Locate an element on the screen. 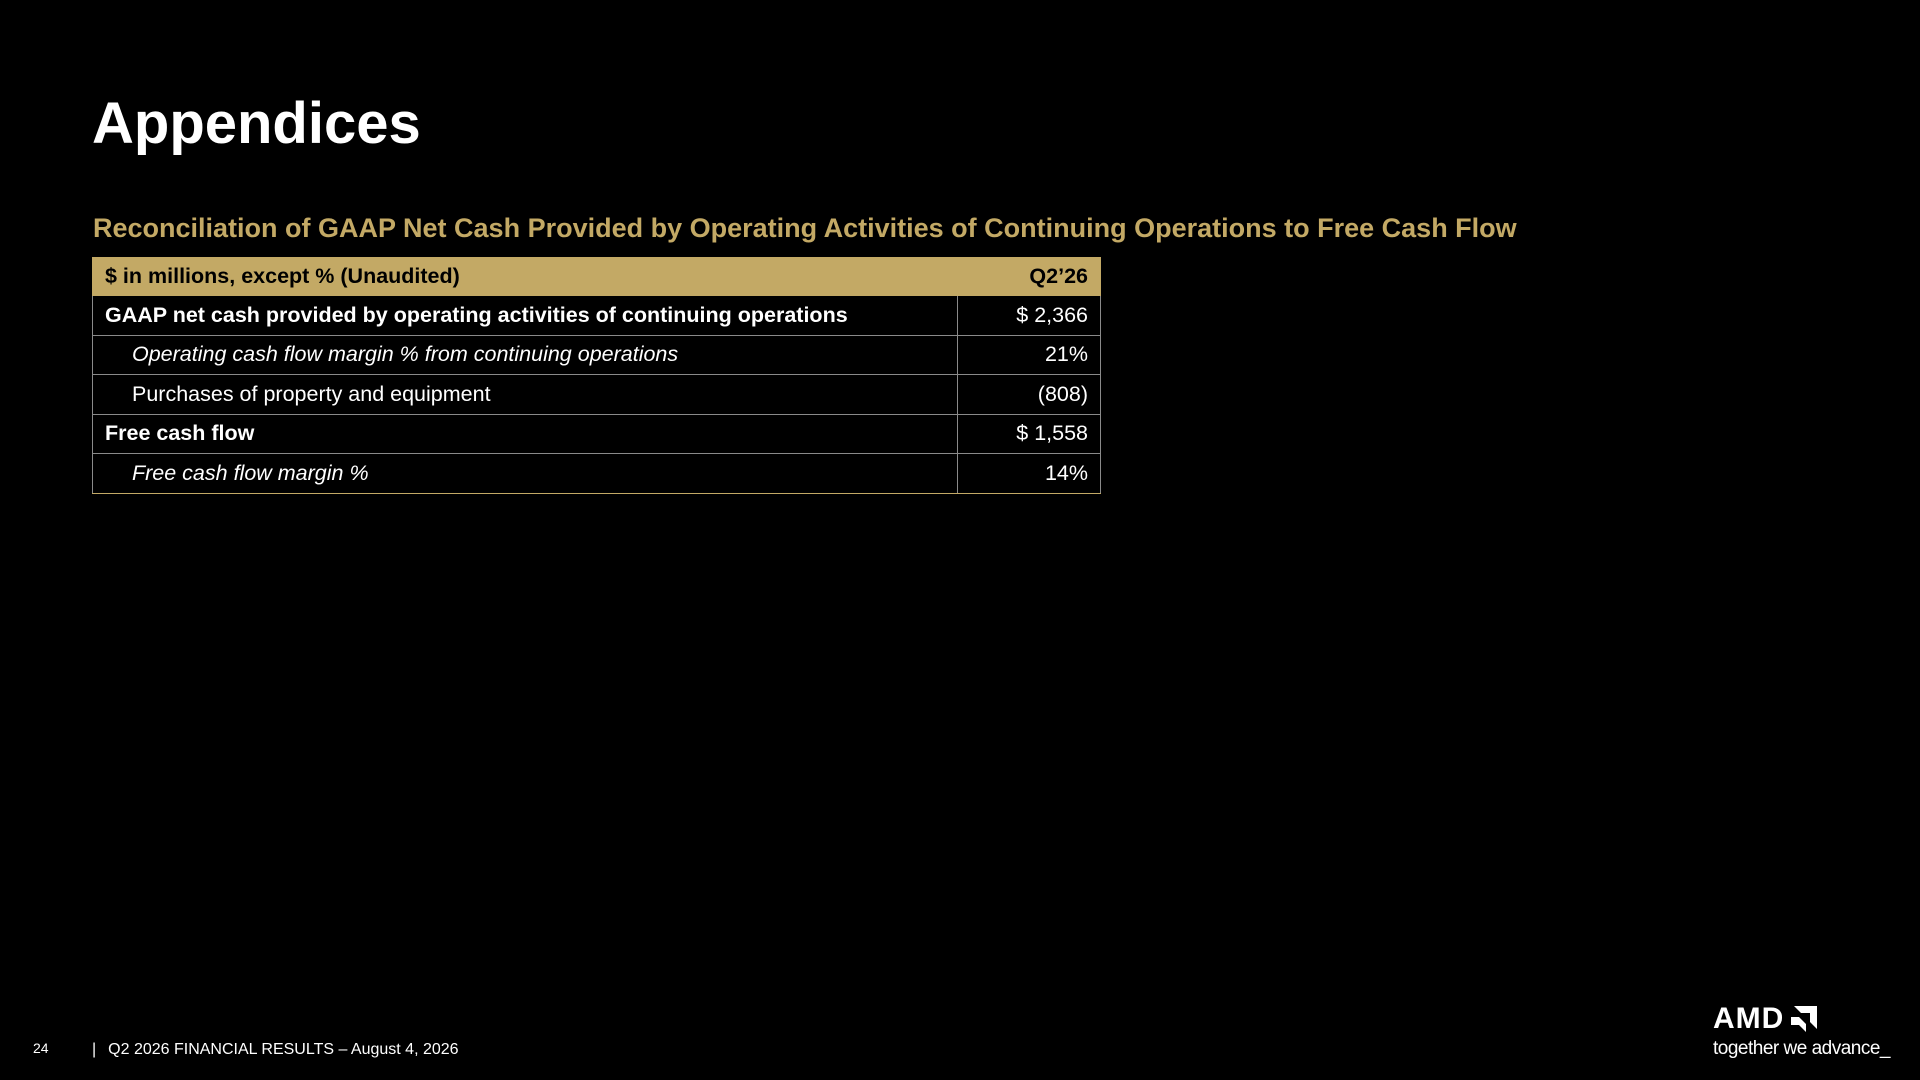 The width and height of the screenshot is (1920, 1080). logo-tagline: together we advance_ is located at coordinates (1801, 1048).